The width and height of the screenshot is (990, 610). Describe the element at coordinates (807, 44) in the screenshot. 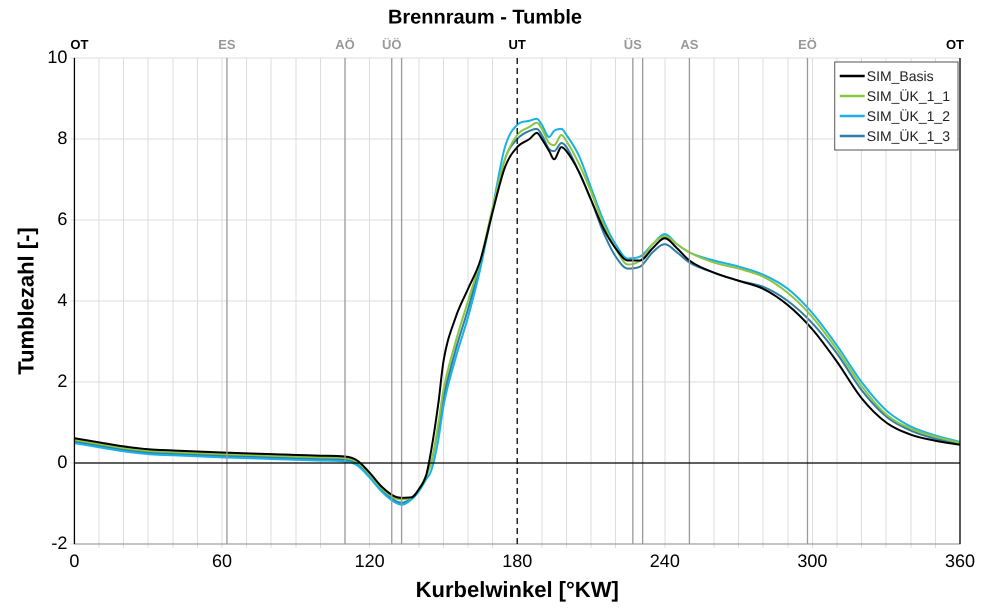

I see `ref-line-label: EÖ` at that location.